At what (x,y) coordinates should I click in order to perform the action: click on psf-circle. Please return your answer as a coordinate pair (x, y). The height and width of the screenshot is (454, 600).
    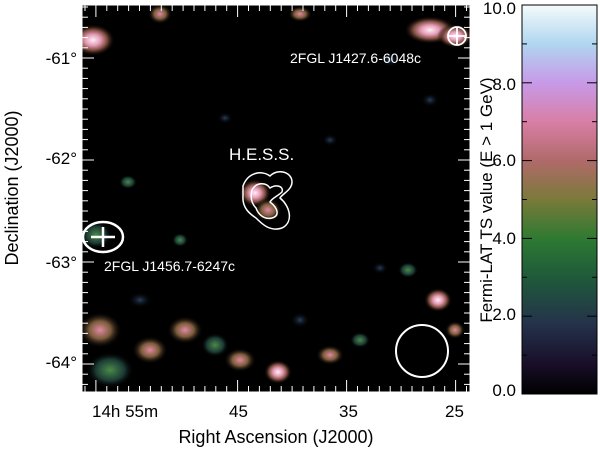
    Looking at the image, I should click on (422, 351).